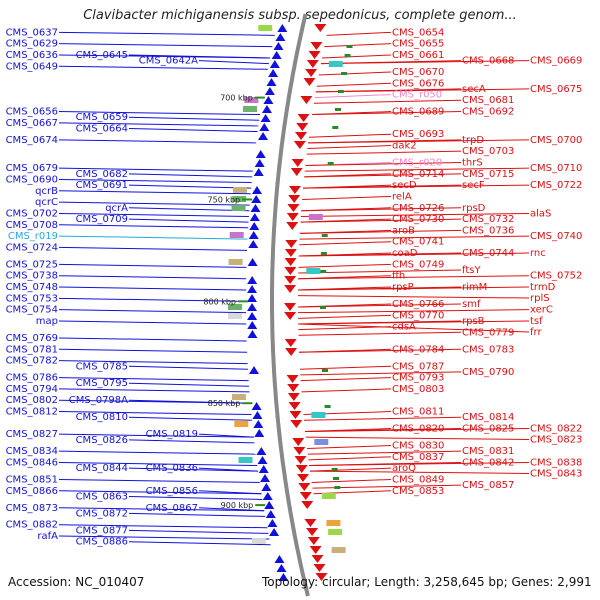  I want to click on gene-label: CMS_0820, so click(418, 429).